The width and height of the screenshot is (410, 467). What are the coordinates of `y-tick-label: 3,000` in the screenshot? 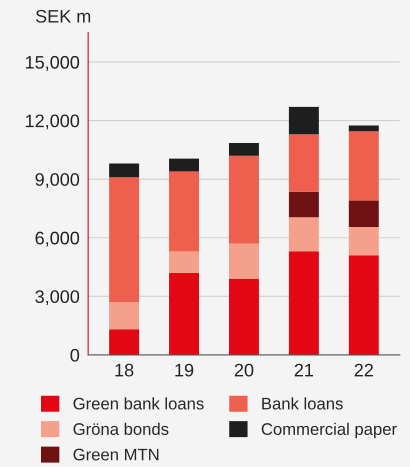 It's located at (57, 298).